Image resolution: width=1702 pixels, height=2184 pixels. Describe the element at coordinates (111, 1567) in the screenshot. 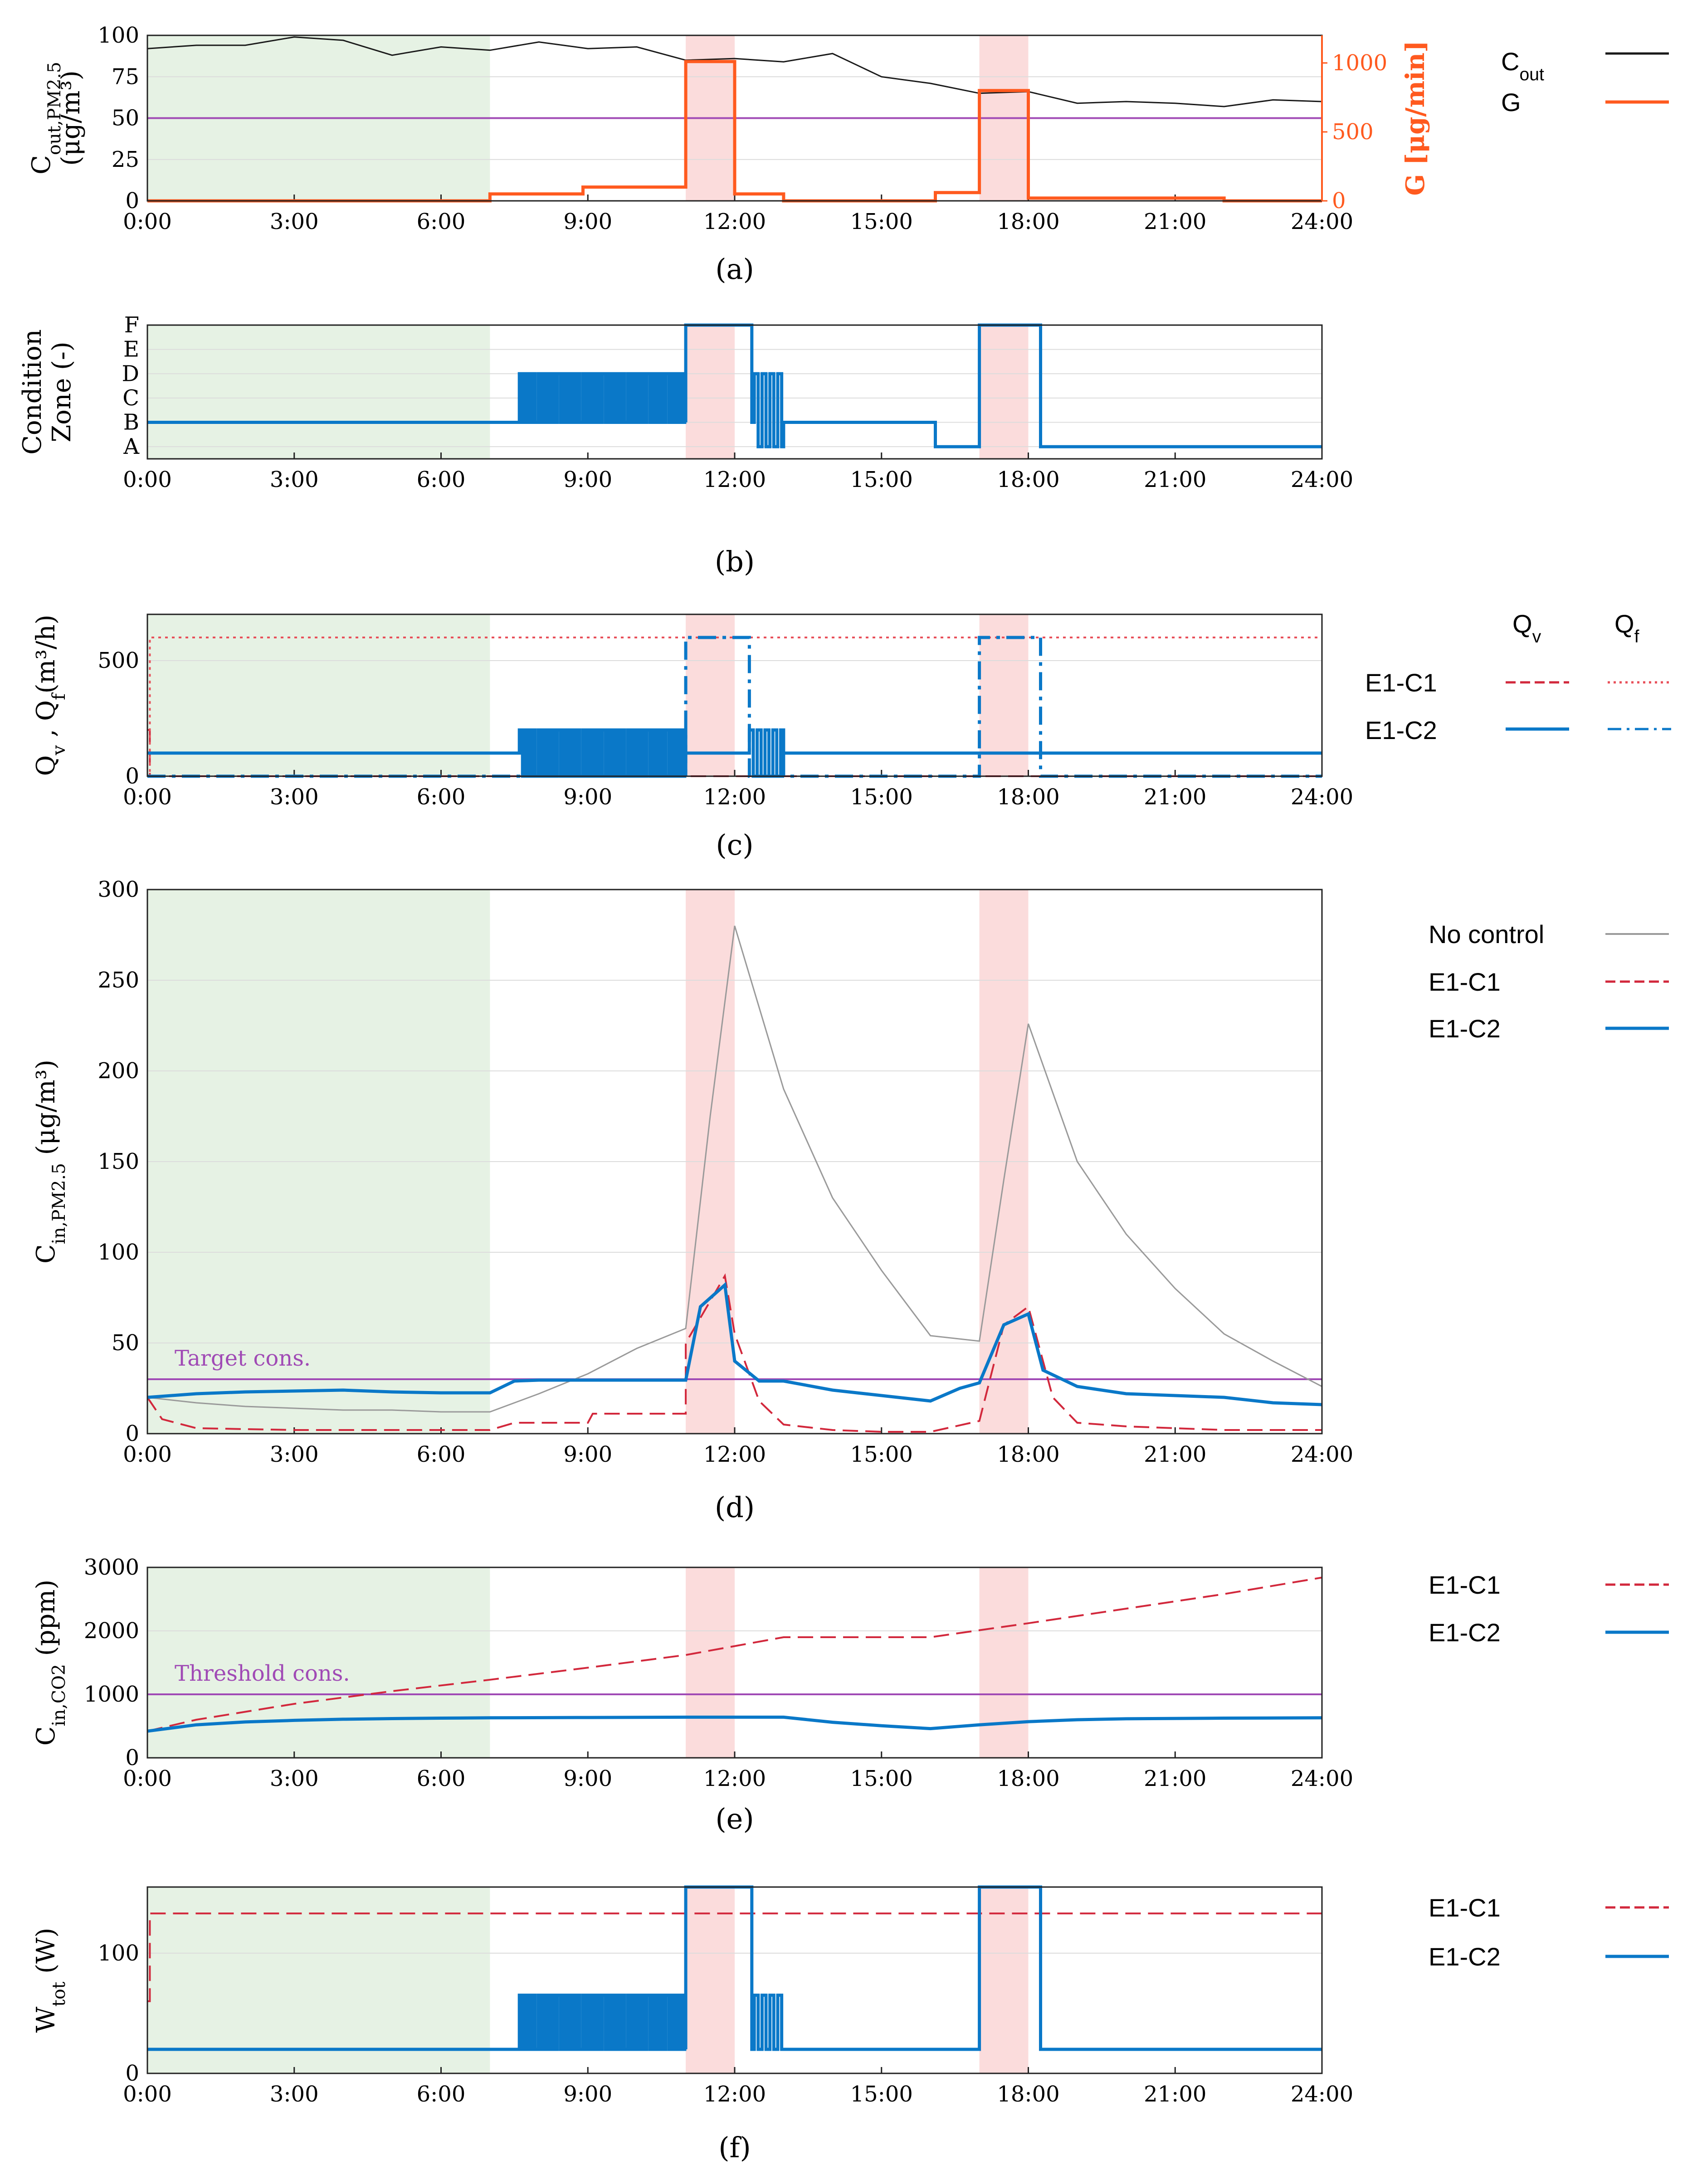

I see `y-tick-label: 3000` at that location.